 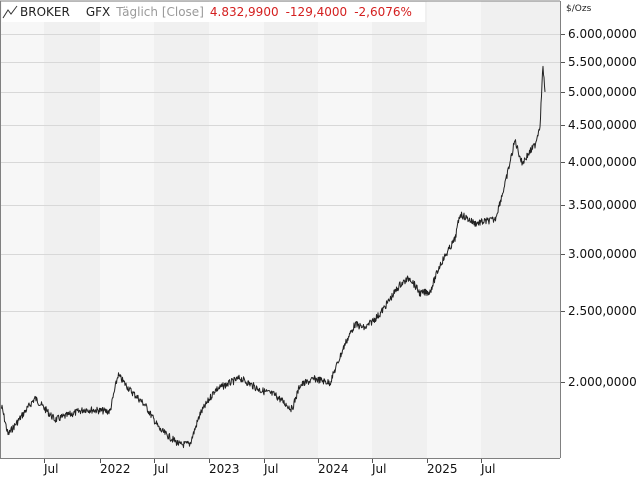 What do you see at coordinates (602, 204) in the screenshot?
I see `y-tick-label: 3.500,0000` at bounding box center [602, 204].